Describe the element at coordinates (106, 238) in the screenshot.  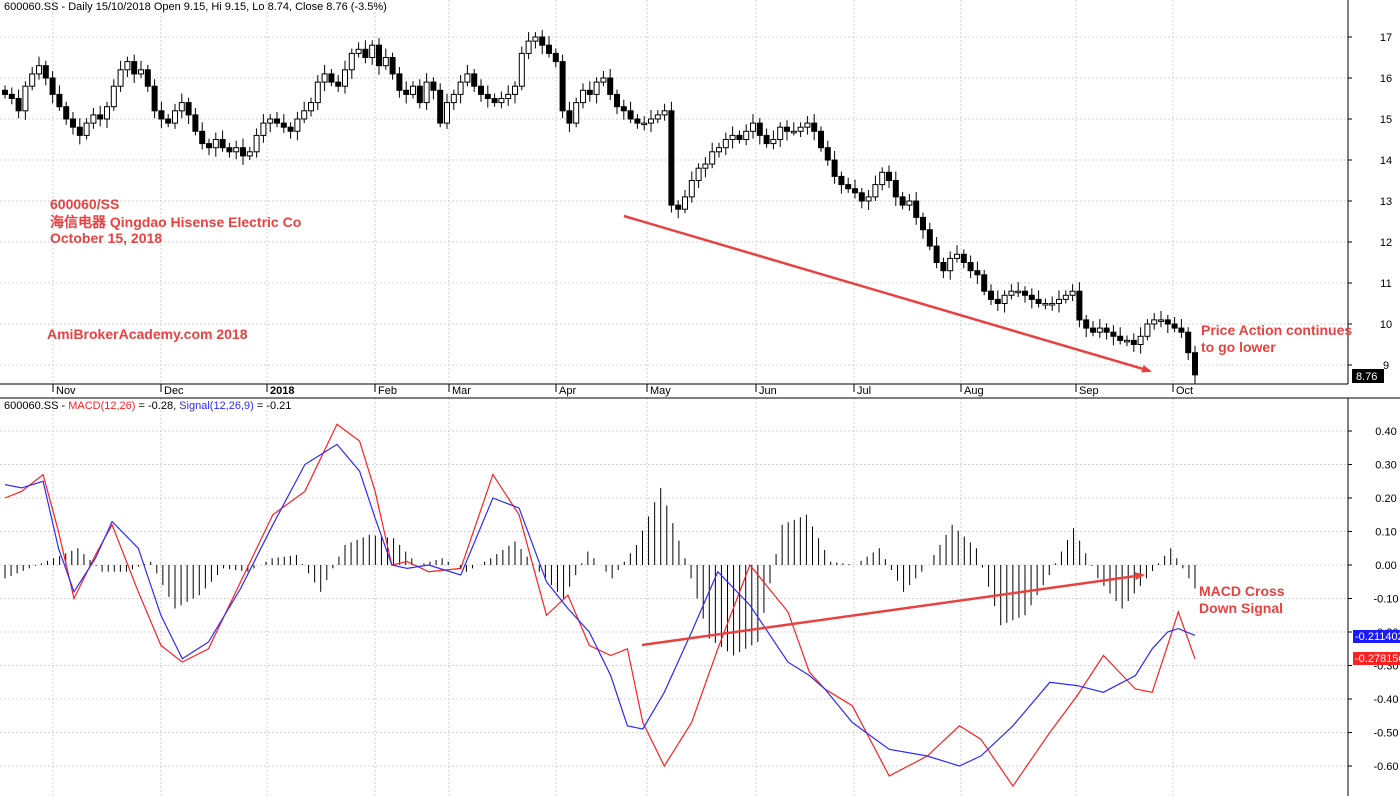
I see `annotation-date: October 15, 2018` at that location.